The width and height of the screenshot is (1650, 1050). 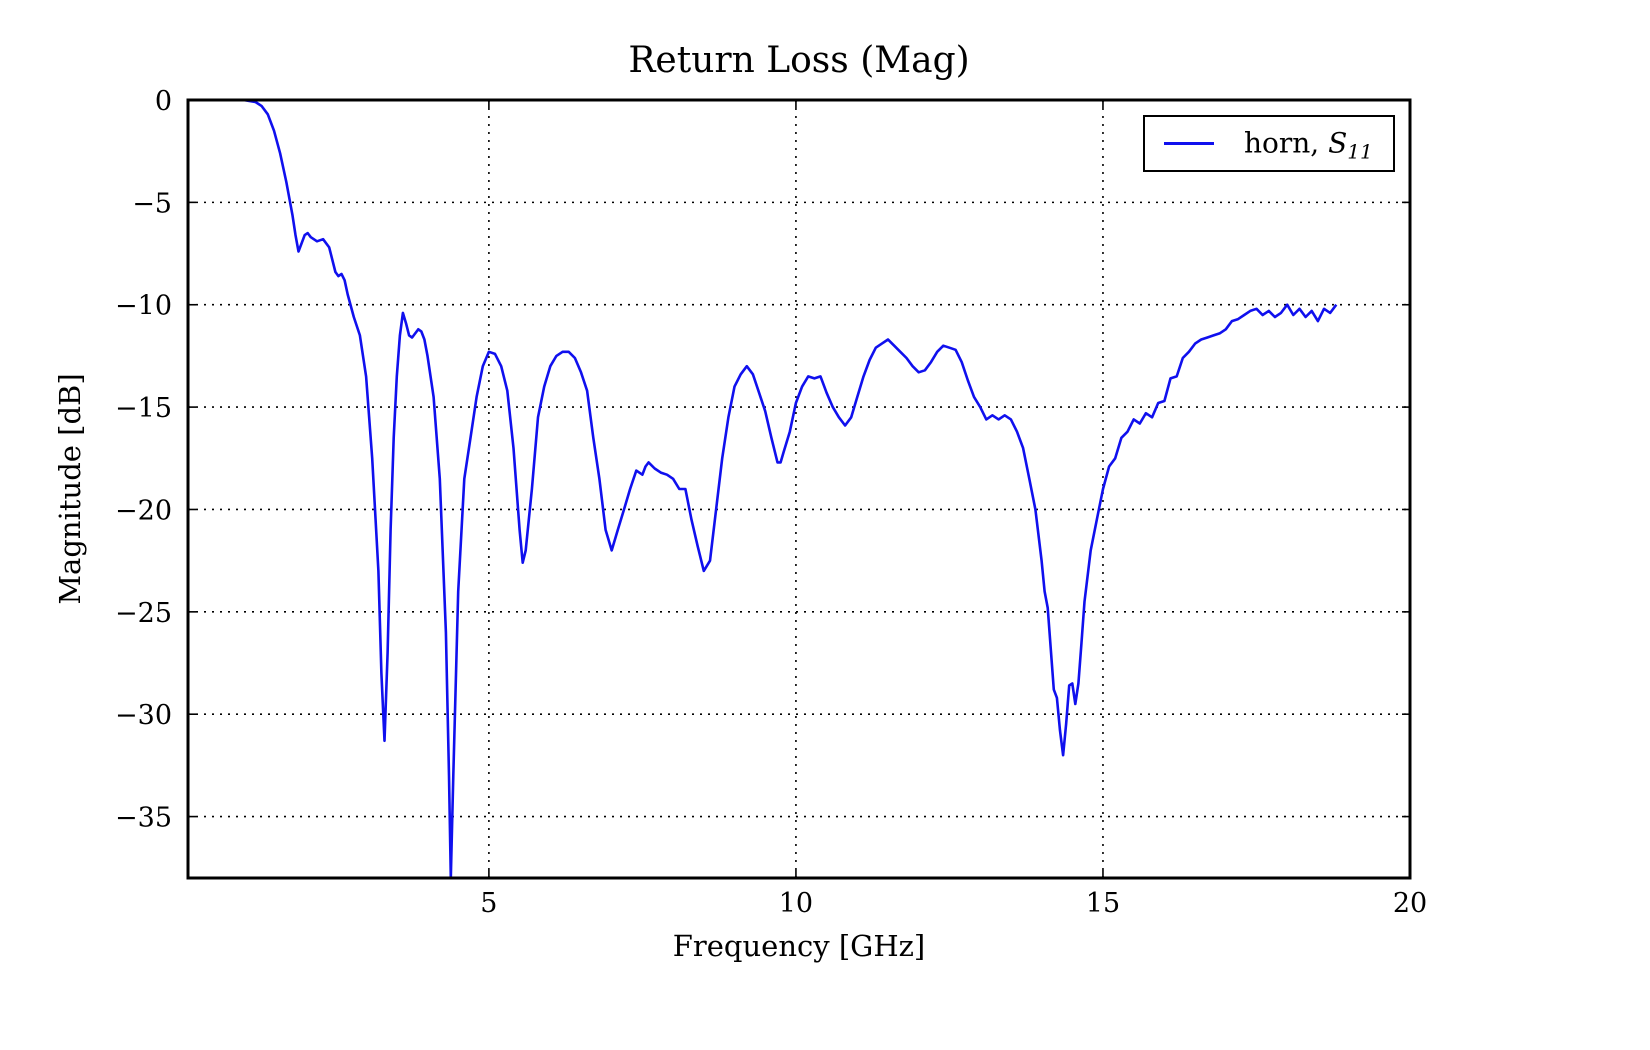 I want to click on y-tick-label: 0, so click(x=163, y=101).